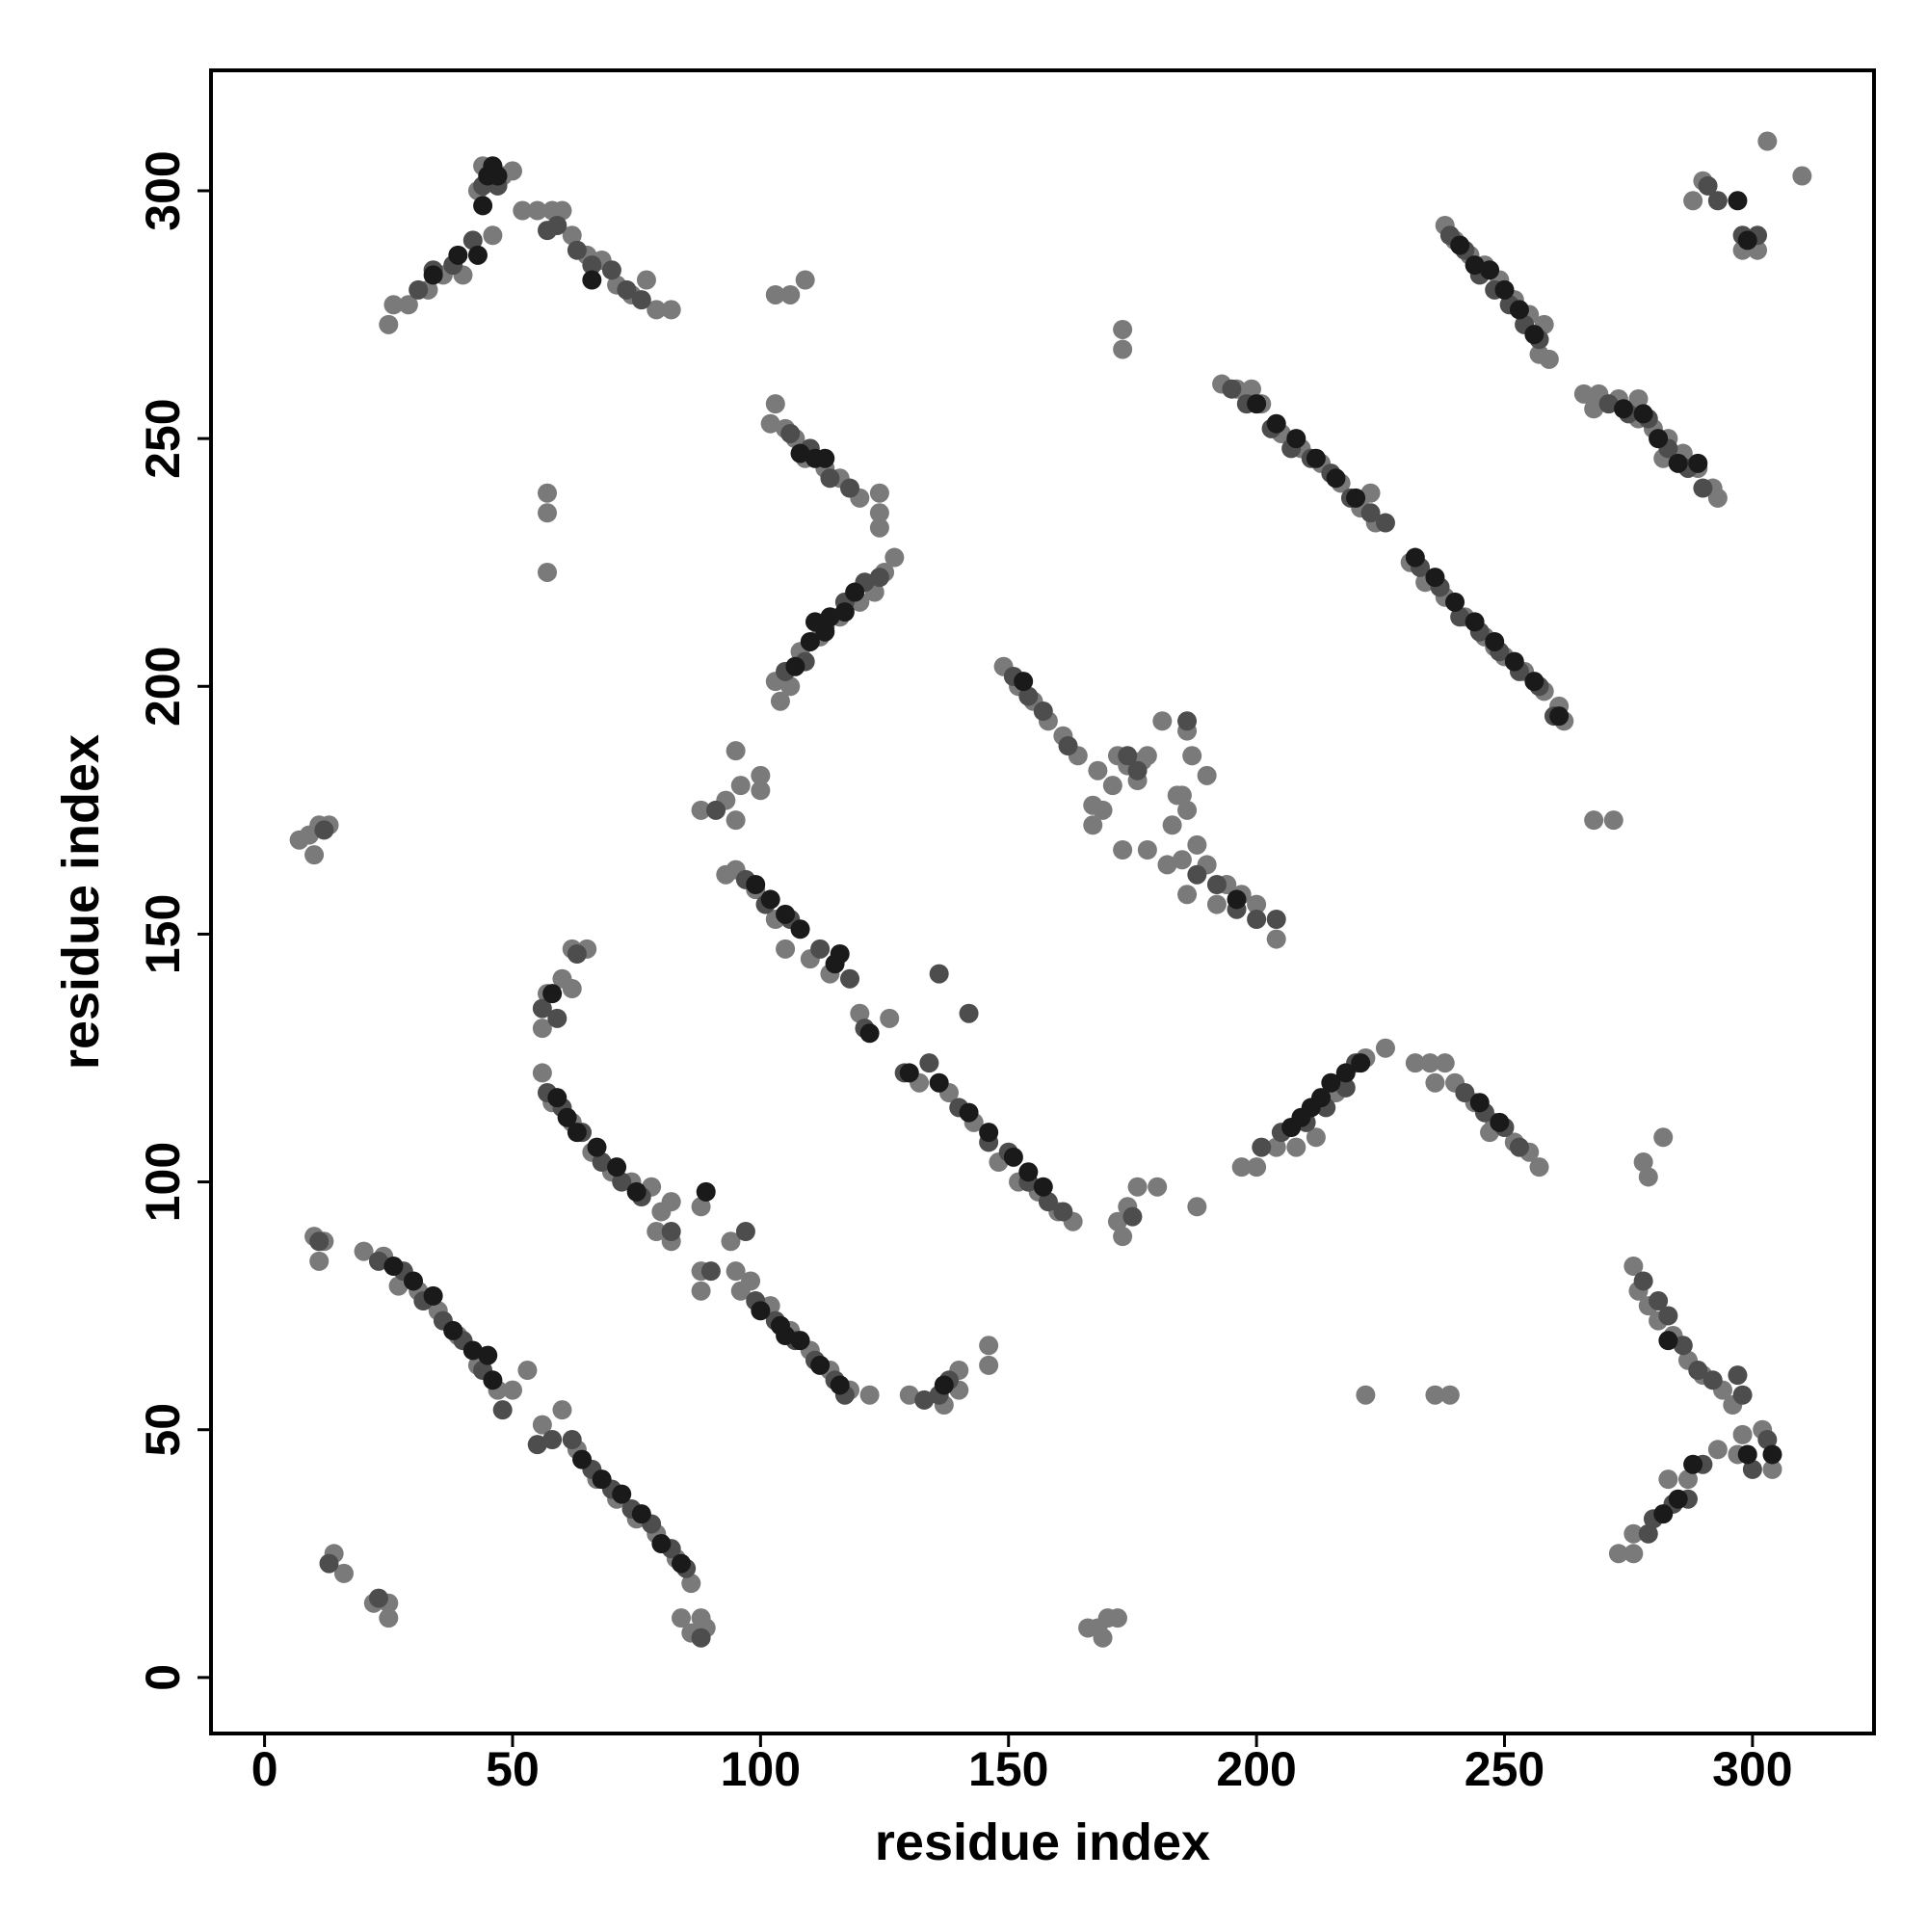  What do you see at coordinates (1504, 1769) in the screenshot?
I see `x-tick-label: 250` at bounding box center [1504, 1769].